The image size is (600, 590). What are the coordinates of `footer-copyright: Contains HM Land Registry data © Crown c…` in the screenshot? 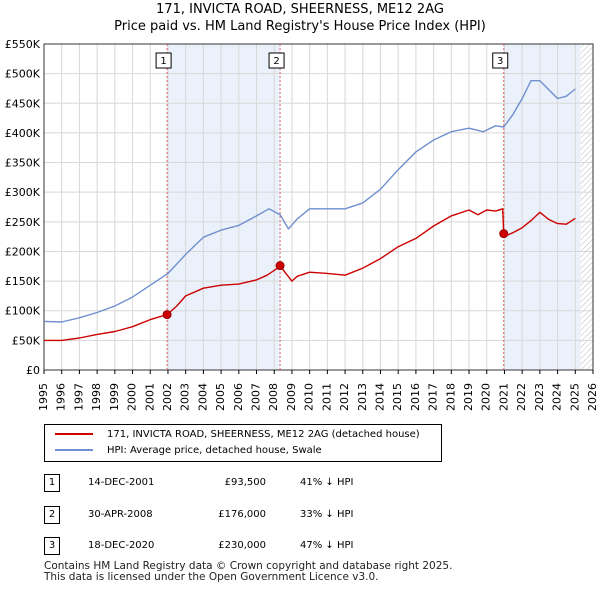 It's located at (248, 566).